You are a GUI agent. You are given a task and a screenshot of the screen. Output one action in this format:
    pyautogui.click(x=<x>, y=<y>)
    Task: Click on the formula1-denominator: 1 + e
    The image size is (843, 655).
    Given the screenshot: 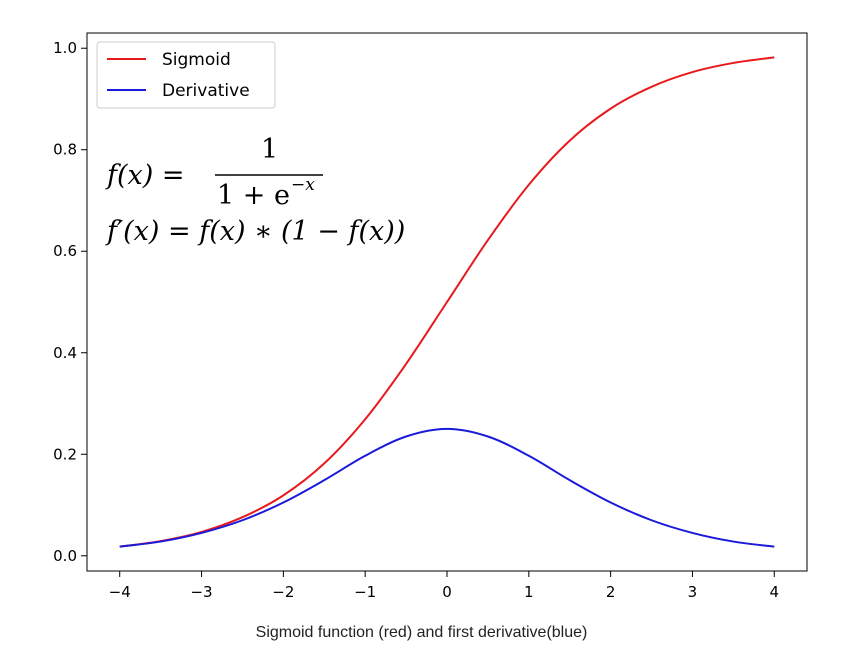 What is the action you would take?
    pyautogui.click(x=253, y=195)
    